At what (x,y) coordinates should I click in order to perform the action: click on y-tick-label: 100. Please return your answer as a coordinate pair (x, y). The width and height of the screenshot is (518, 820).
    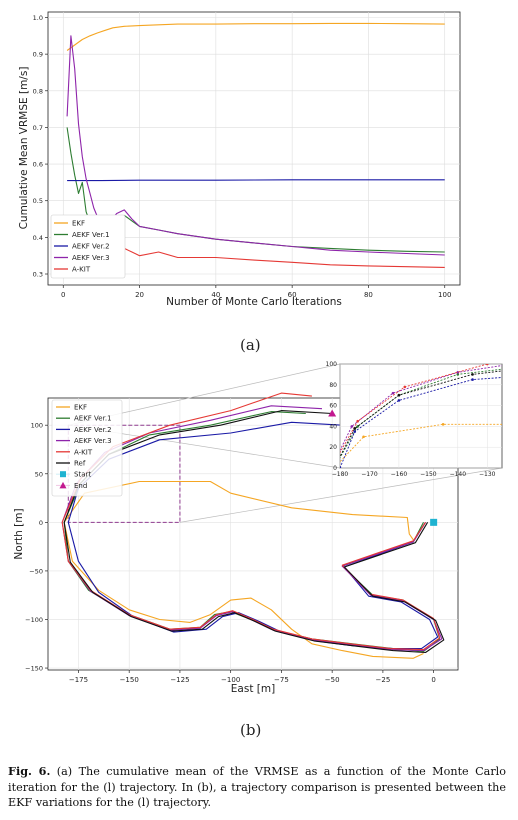
    Looking at the image, I should click on (37, 426).